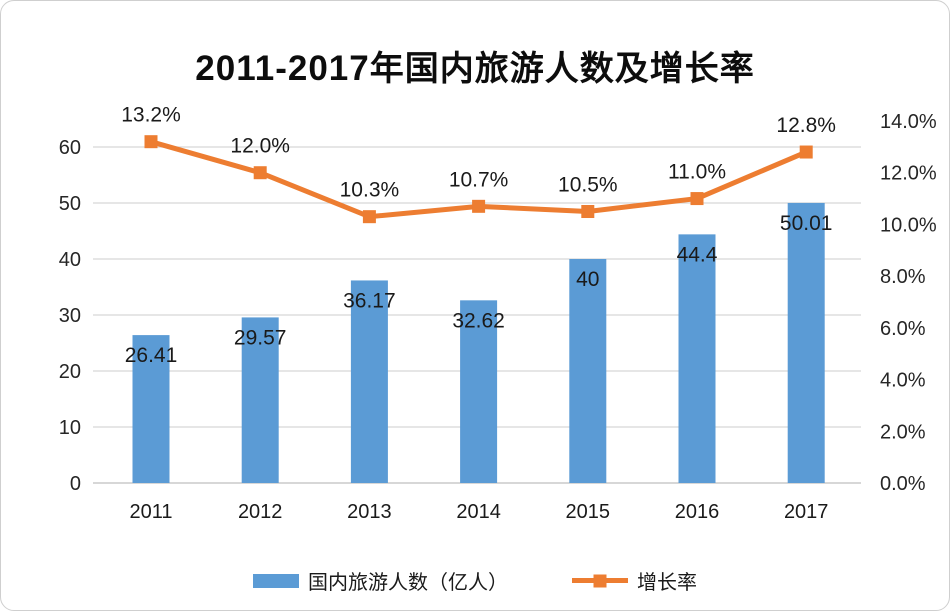 Image resolution: width=950 pixels, height=611 pixels. What do you see at coordinates (370, 190) in the screenshot?
I see `line-value-label: 10.3%` at bounding box center [370, 190].